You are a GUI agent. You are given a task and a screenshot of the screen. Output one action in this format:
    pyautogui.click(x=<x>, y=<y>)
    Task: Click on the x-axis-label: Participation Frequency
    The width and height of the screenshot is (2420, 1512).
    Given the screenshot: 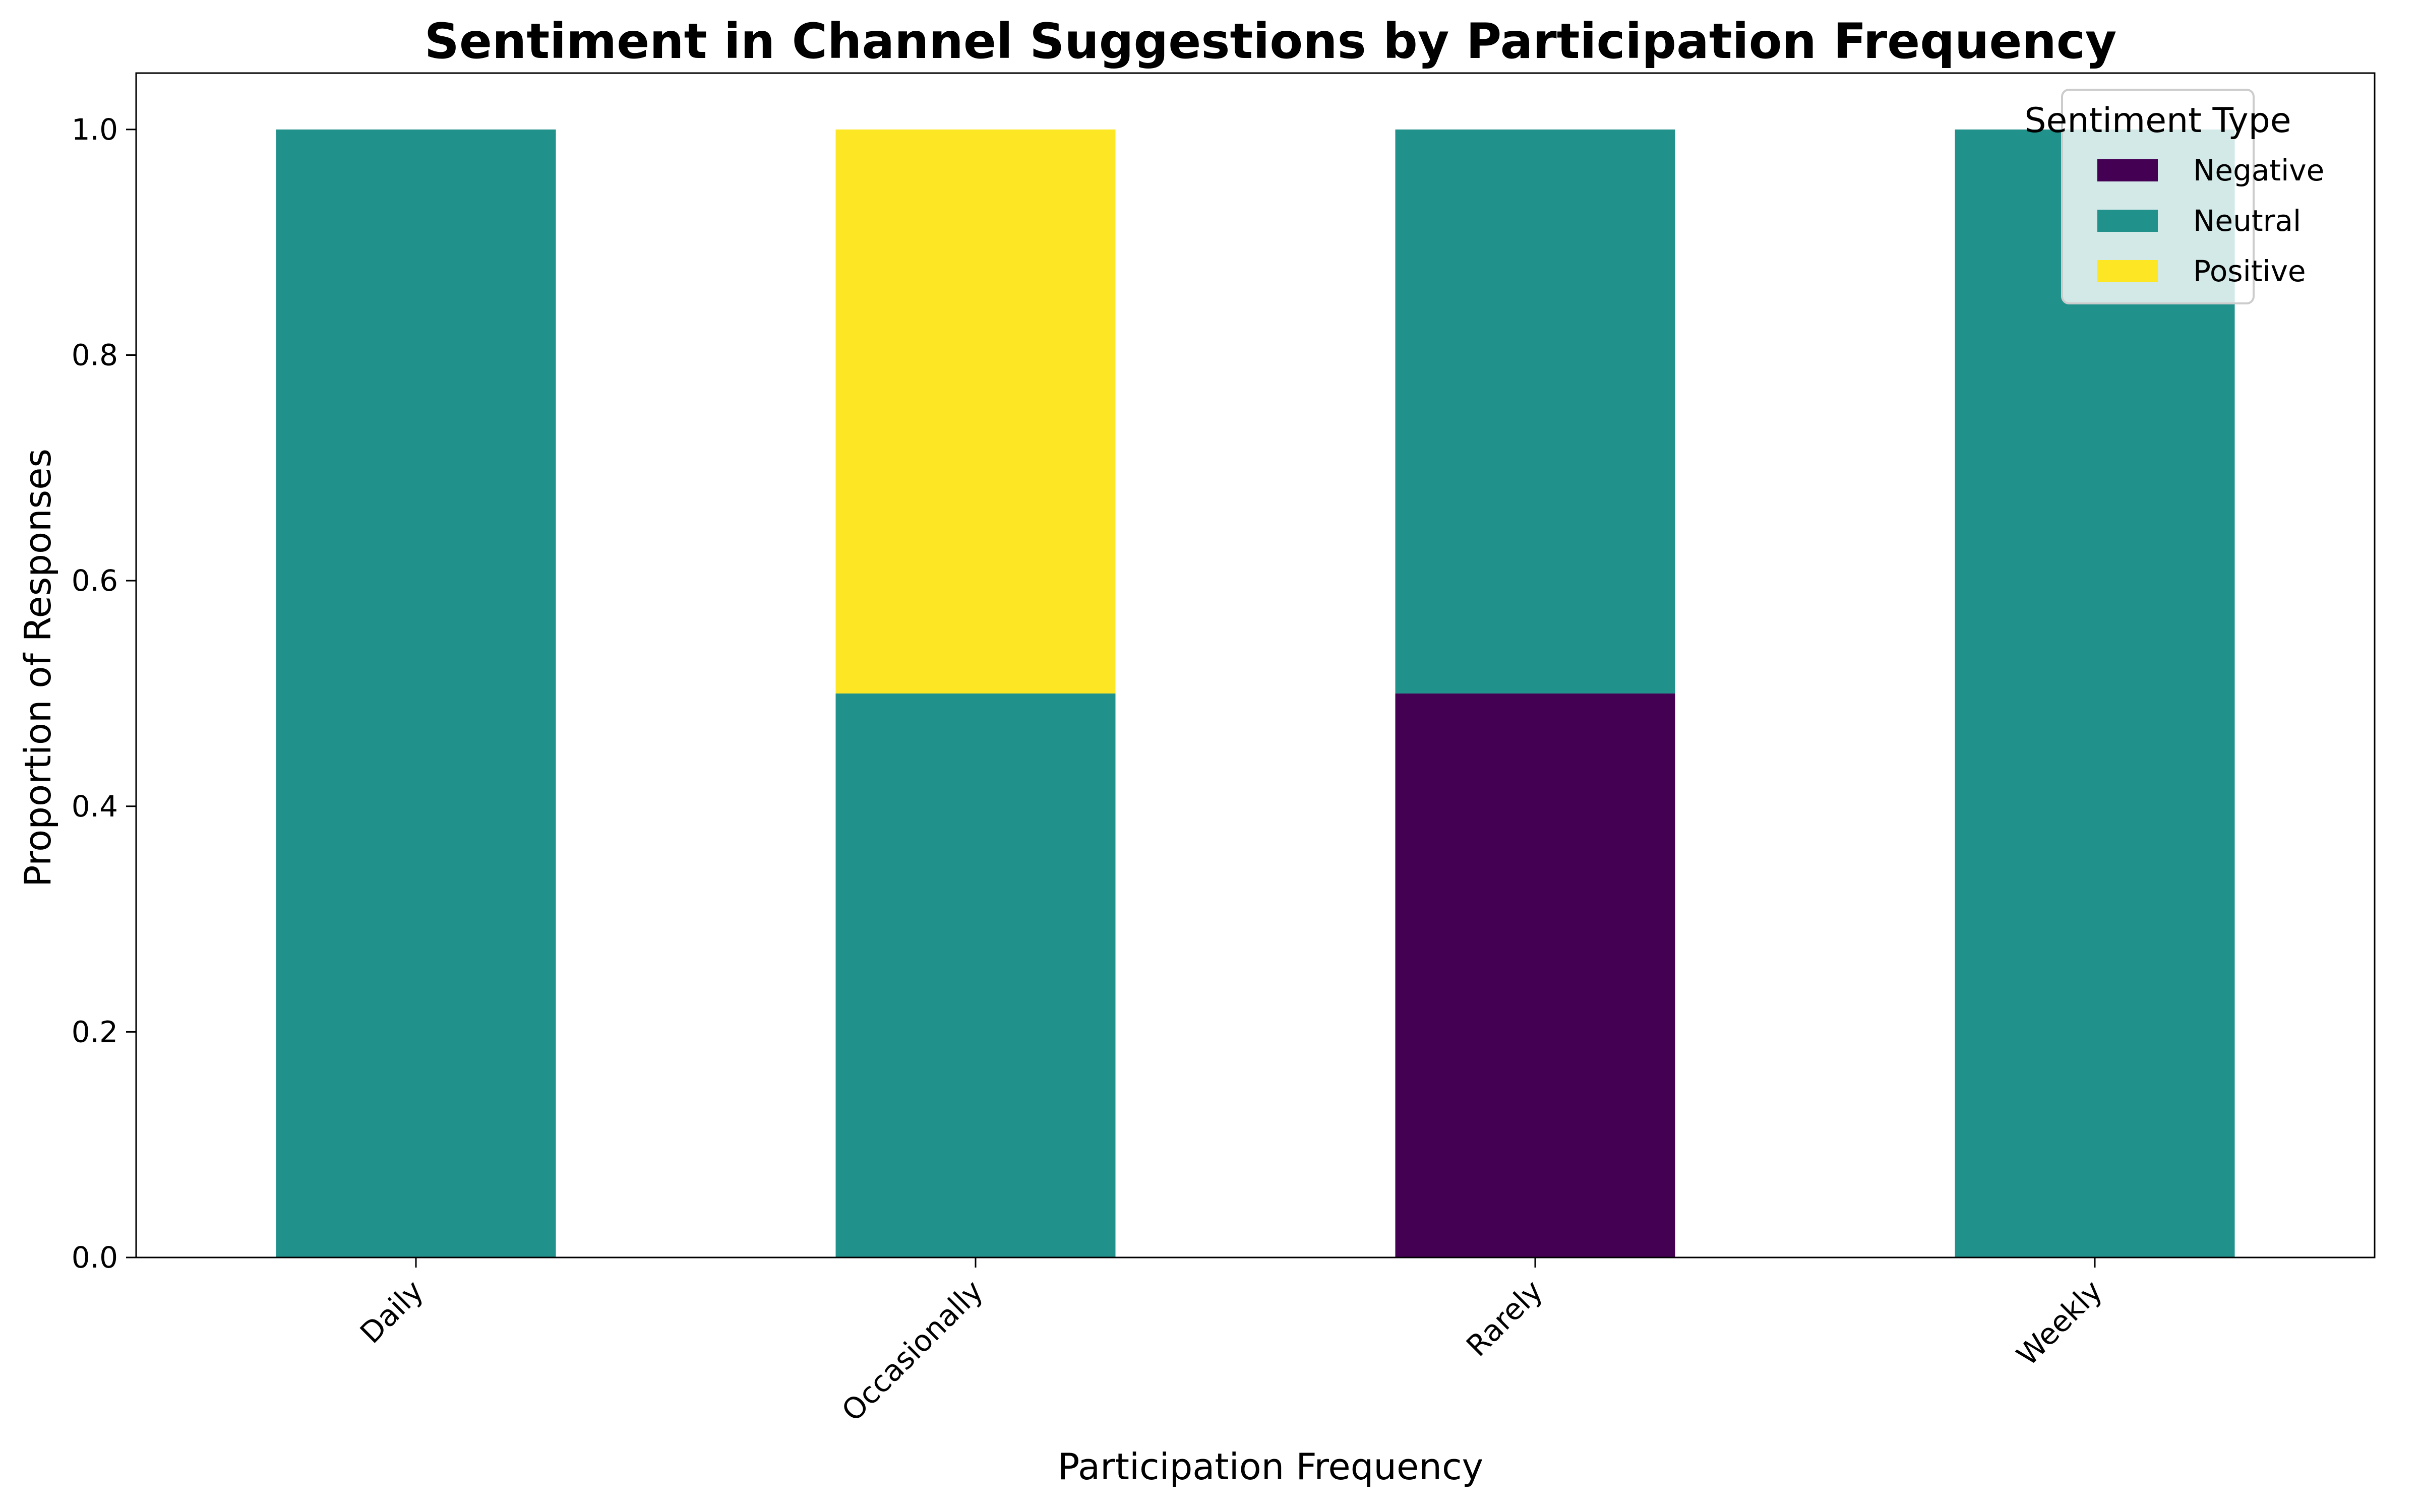 What is the action you would take?
    pyautogui.click(x=1270, y=1466)
    